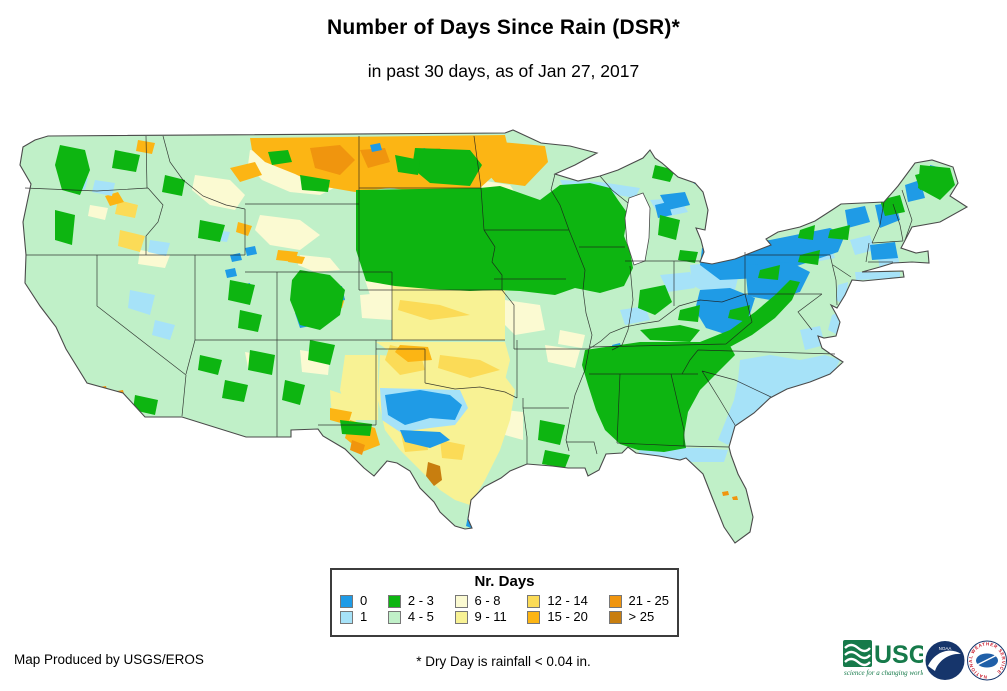 Image resolution: width=1007 pixels, height=691 pixels. I want to click on legend-label: 15 - 20, so click(567, 616).